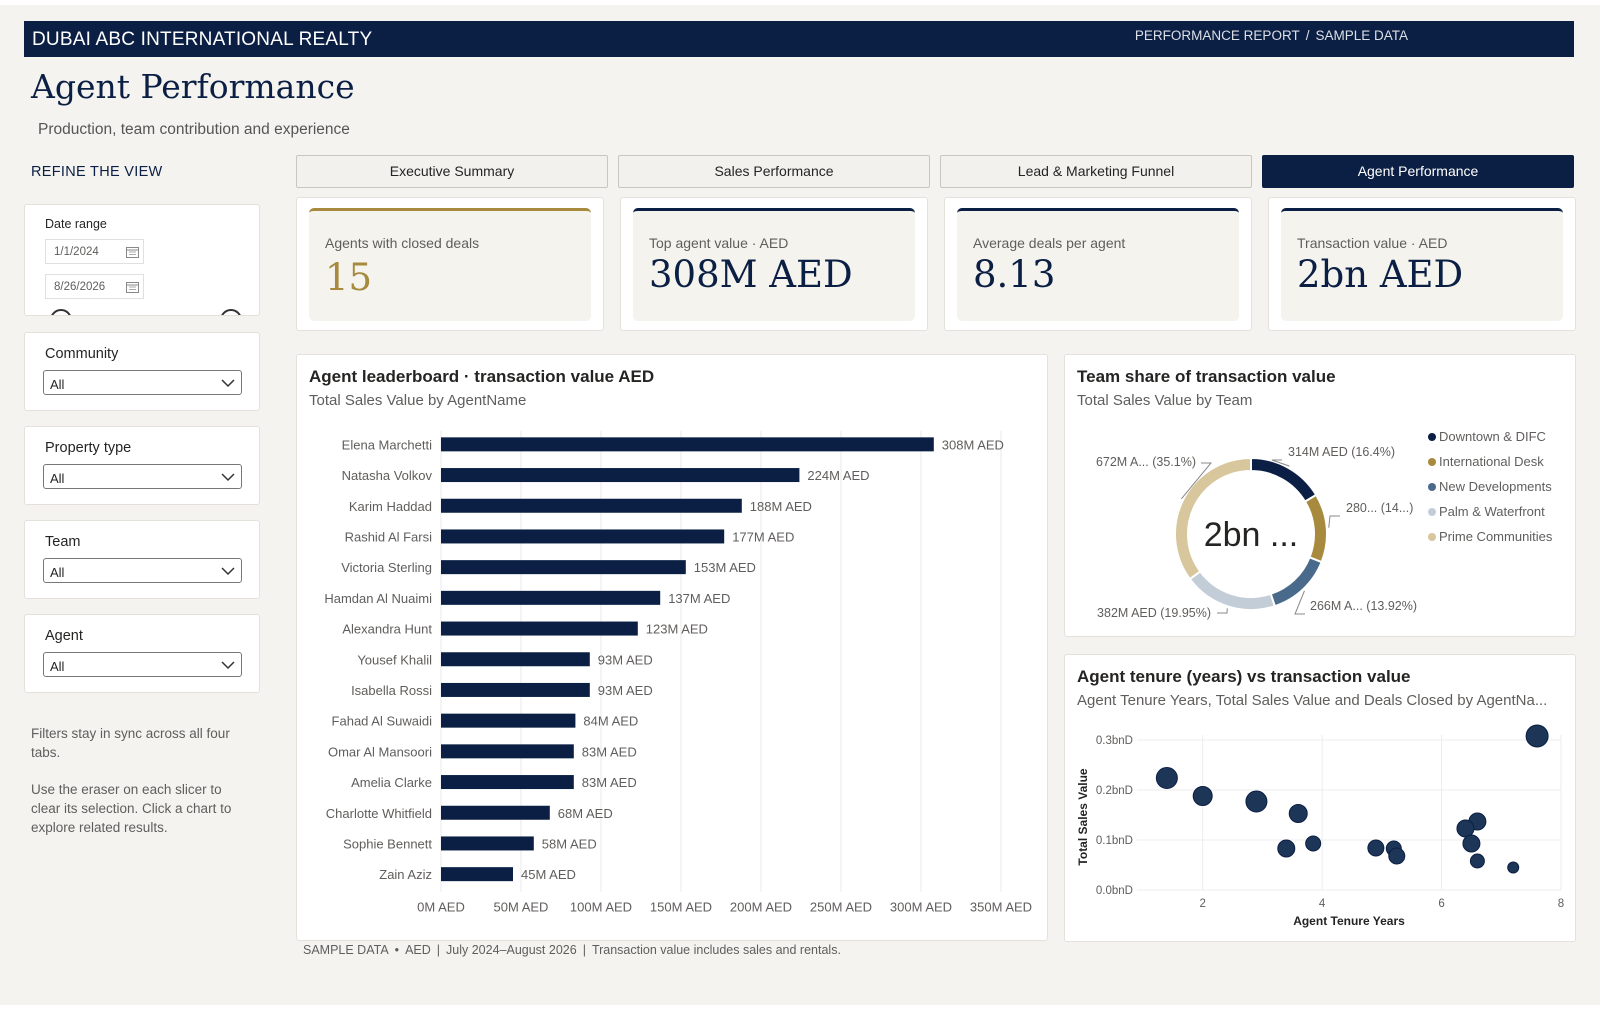  Describe the element at coordinates (610, 721) in the screenshot. I see `data-label: 84M AED` at that location.